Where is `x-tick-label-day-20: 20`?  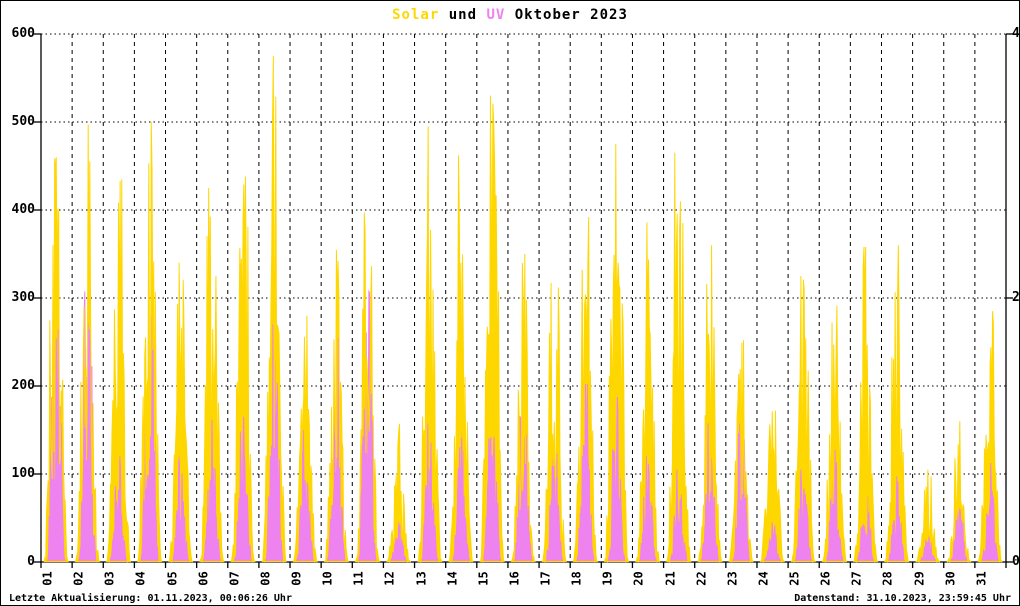 x-tick-label-day-20: 20 is located at coordinates (638, 578).